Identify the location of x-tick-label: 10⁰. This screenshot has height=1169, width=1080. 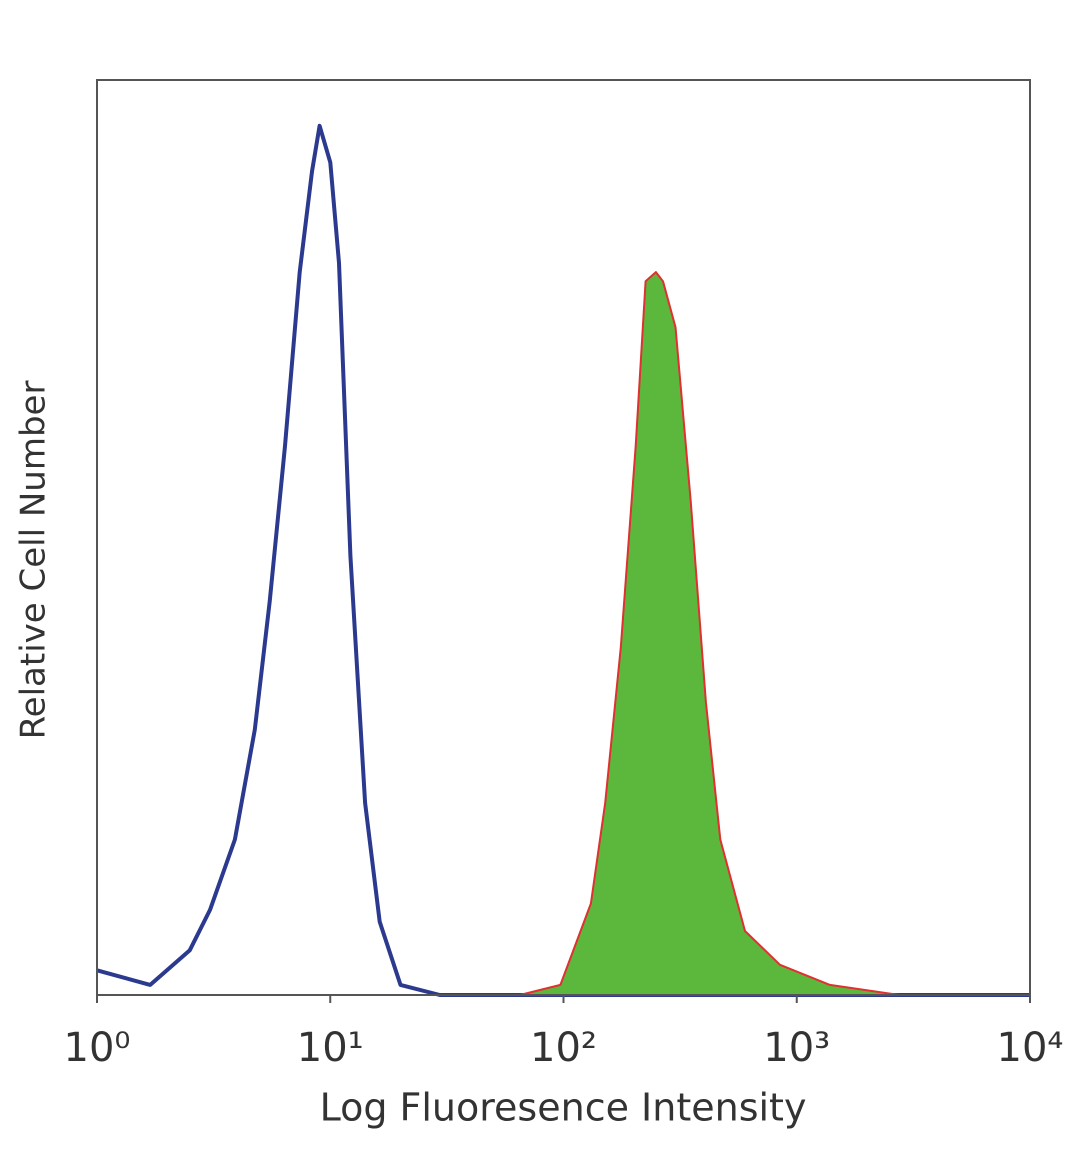
(97, 1048).